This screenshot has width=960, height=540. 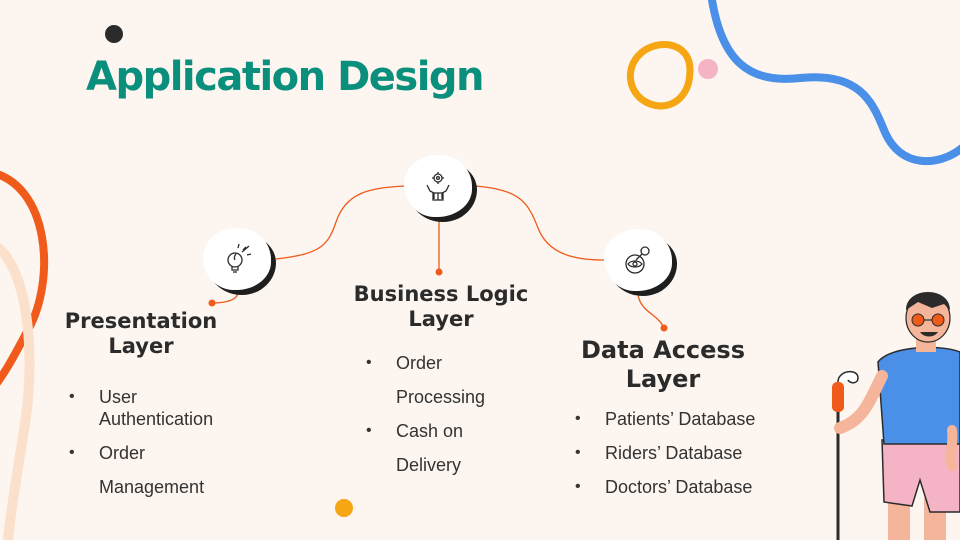 I want to click on business-logic-layer-heading: Business Logic Layer, so click(x=441, y=307).